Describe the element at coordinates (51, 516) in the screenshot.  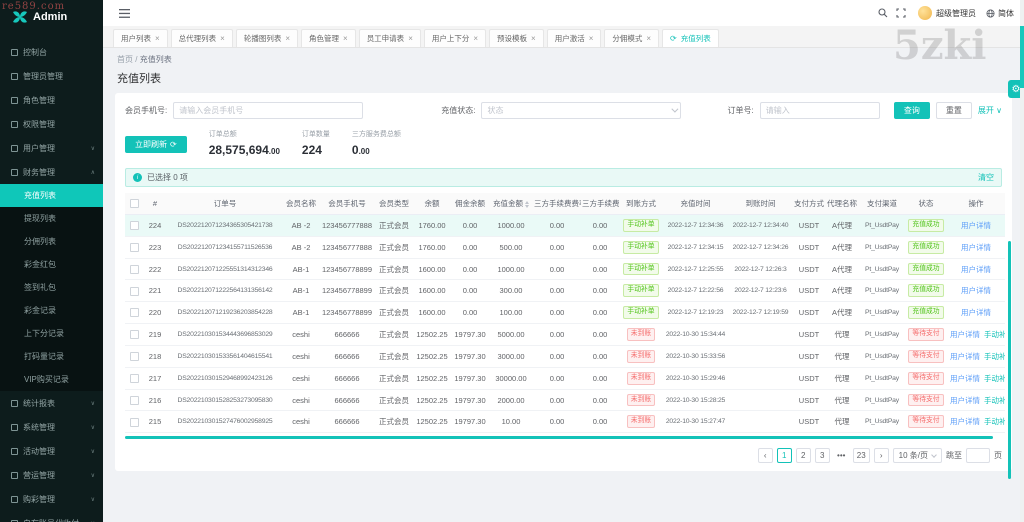
I see `sidebar-item-自有账号代收付: 自有账号代收付 ∨` at that location.